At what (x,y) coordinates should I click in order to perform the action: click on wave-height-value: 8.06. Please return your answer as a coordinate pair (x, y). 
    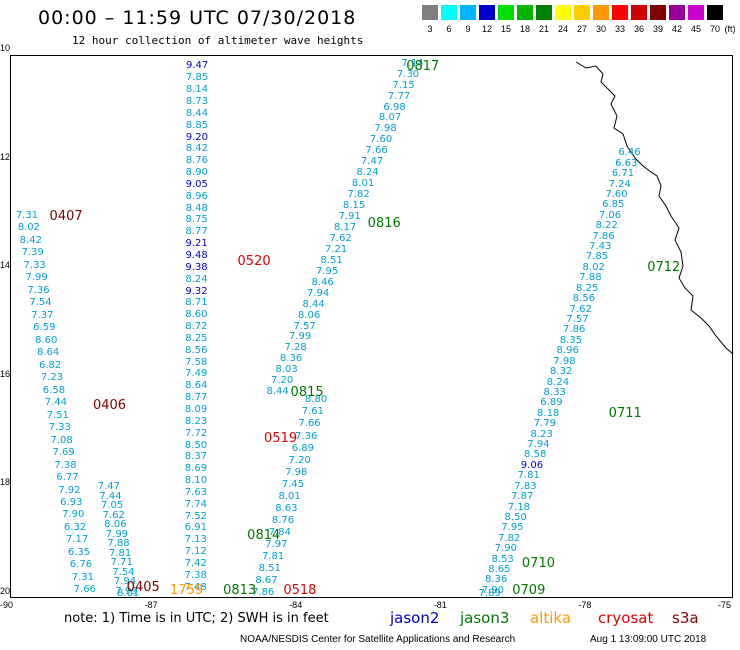
    Looking at the image, I should click on (115, 525).